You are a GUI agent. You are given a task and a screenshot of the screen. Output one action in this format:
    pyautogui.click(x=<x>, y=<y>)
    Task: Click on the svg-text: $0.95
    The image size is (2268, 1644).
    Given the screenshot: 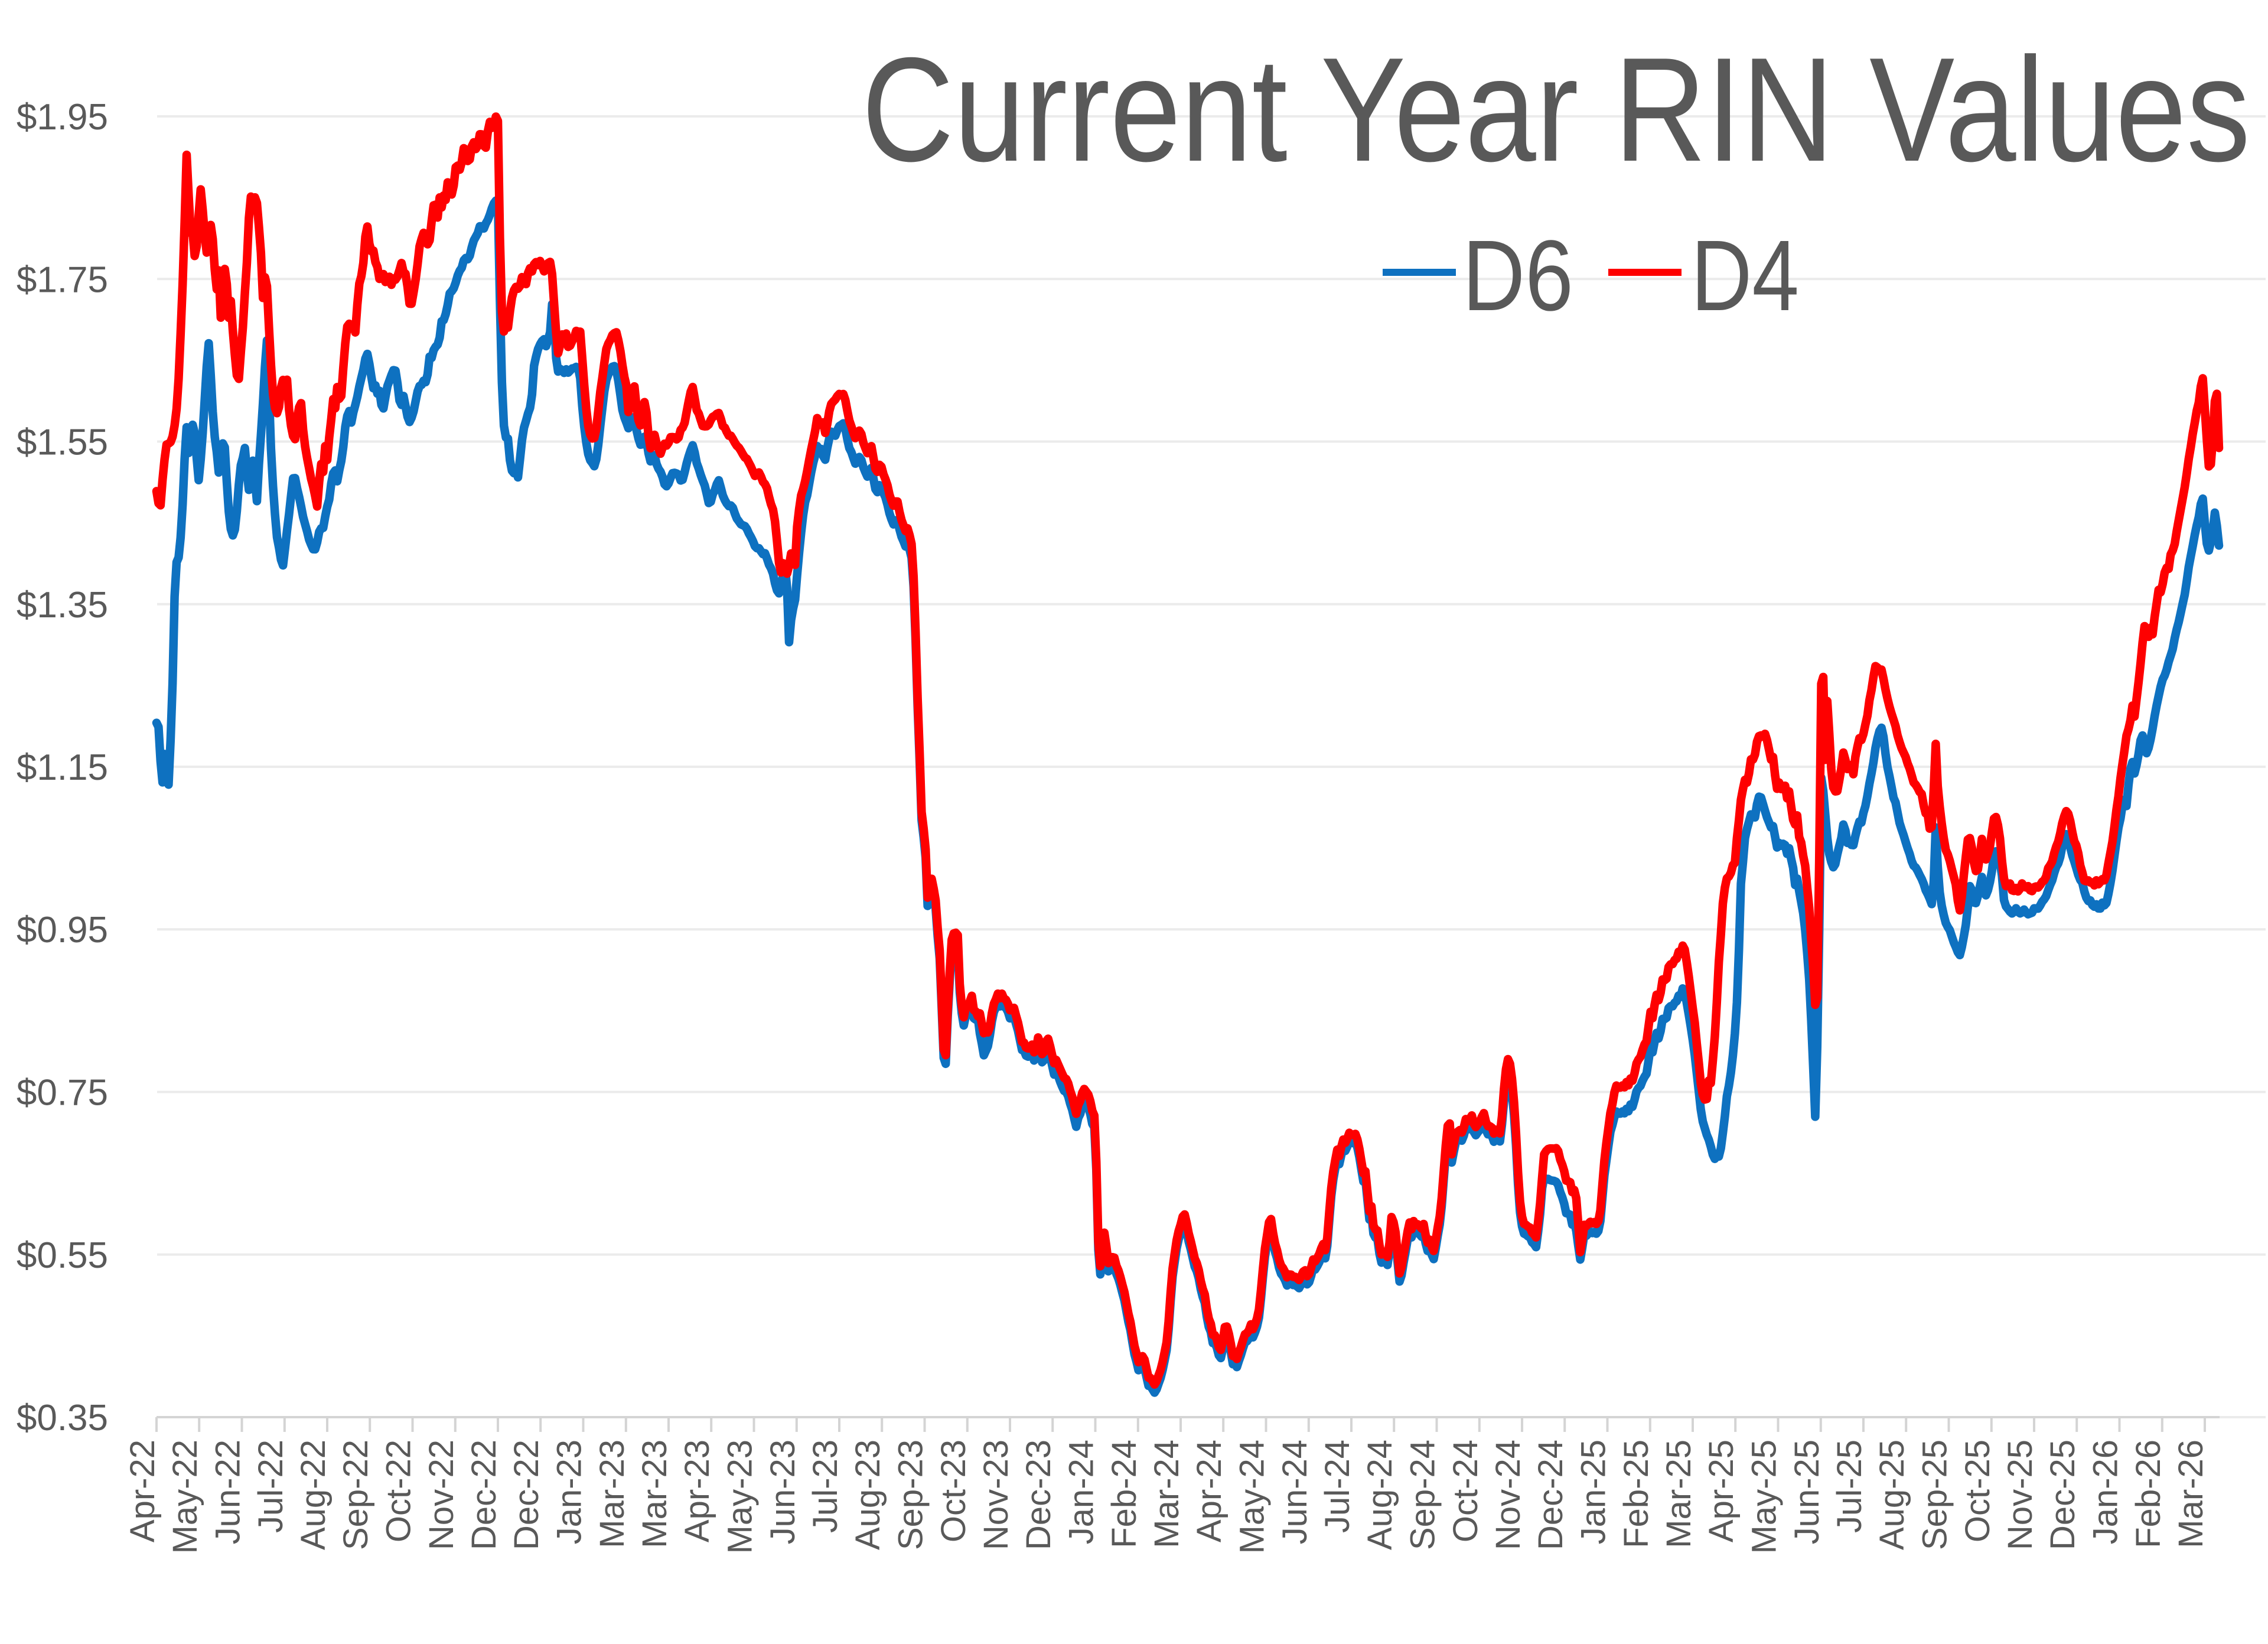 What is the action you would take?
    pyautogui.click(x=62, y=930)
    